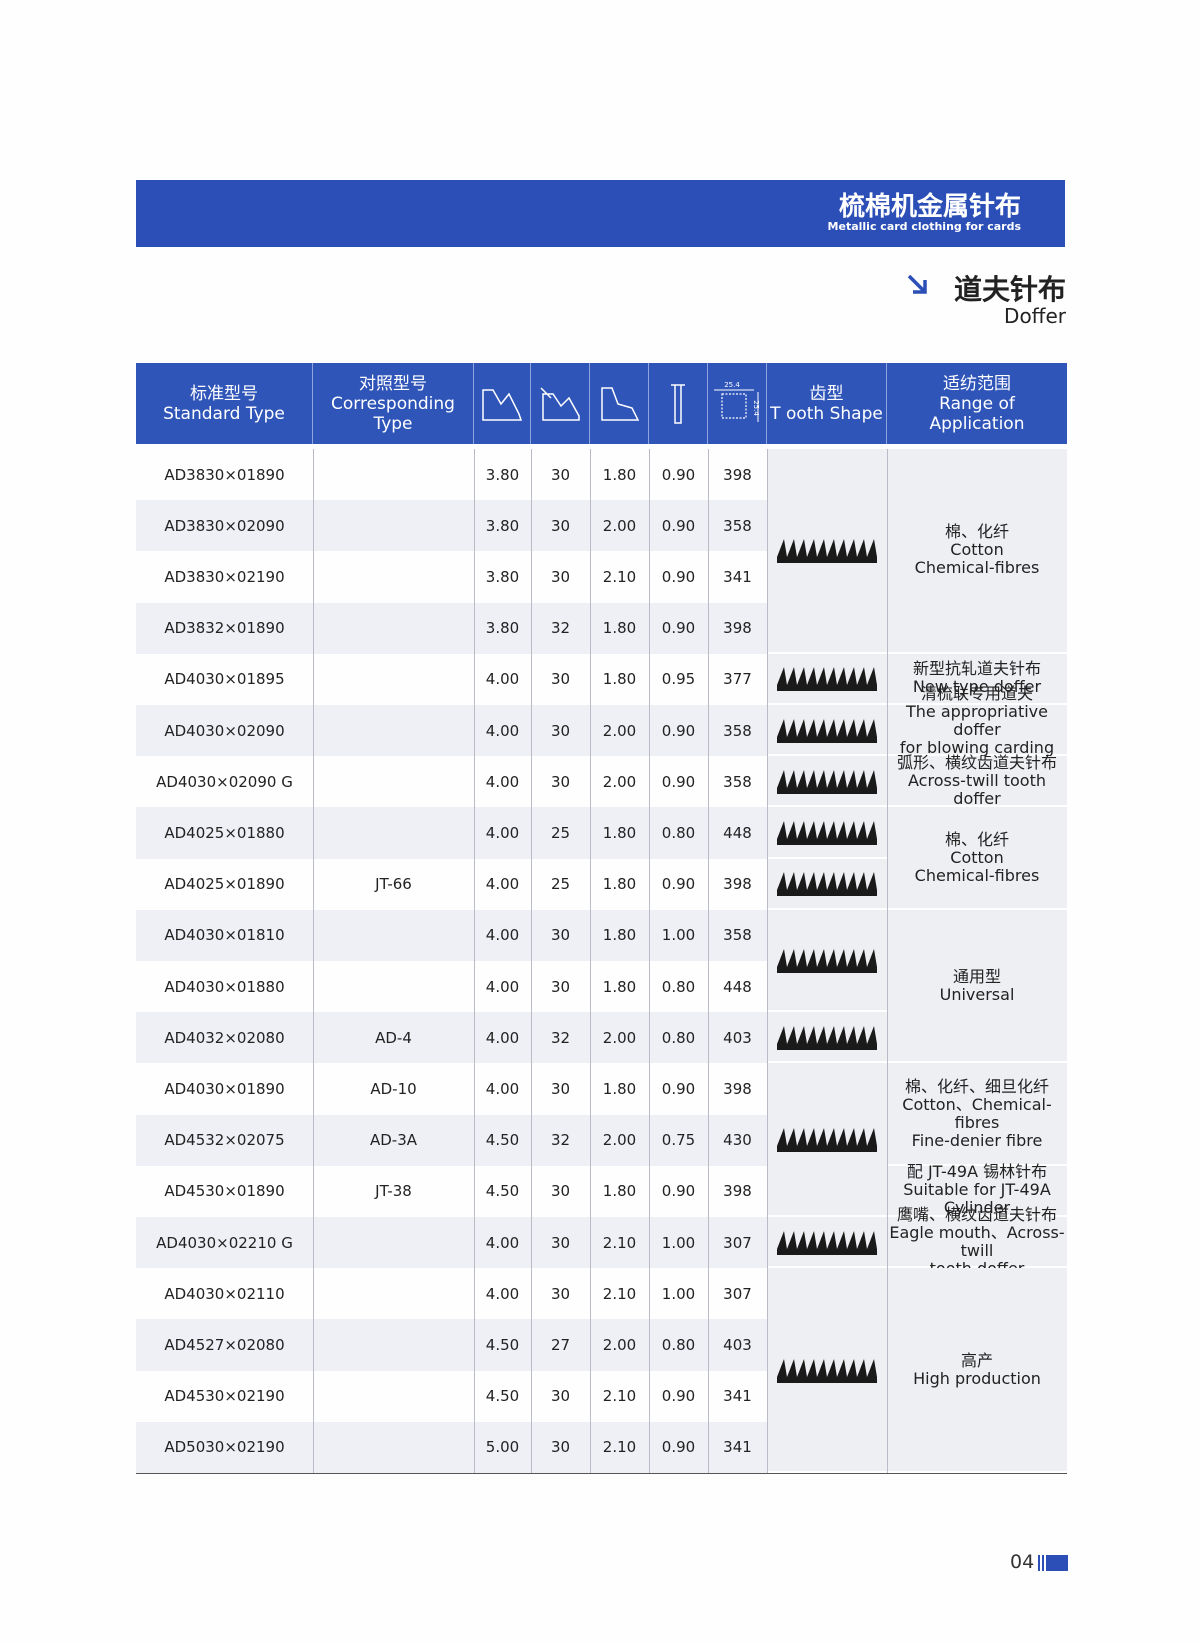  What do you see at coordinates (224, 1242) in the screenshot?
I see `model-cell: AD4030×02210 G` at bounding box center [224, 1242].